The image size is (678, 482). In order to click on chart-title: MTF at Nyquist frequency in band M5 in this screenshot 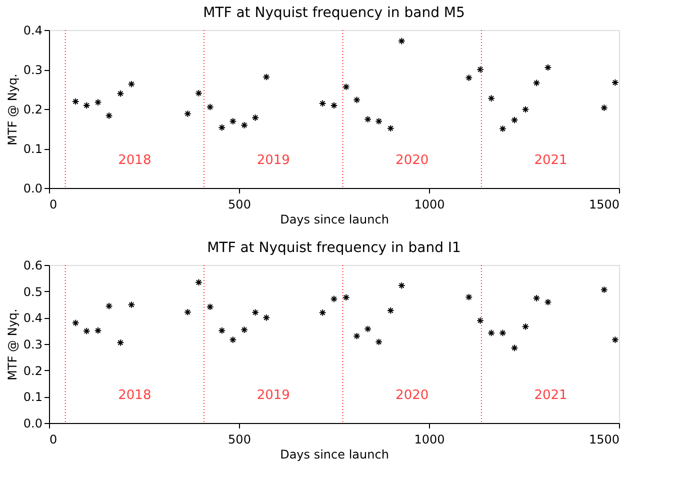, I will do `click(334, 13)`.